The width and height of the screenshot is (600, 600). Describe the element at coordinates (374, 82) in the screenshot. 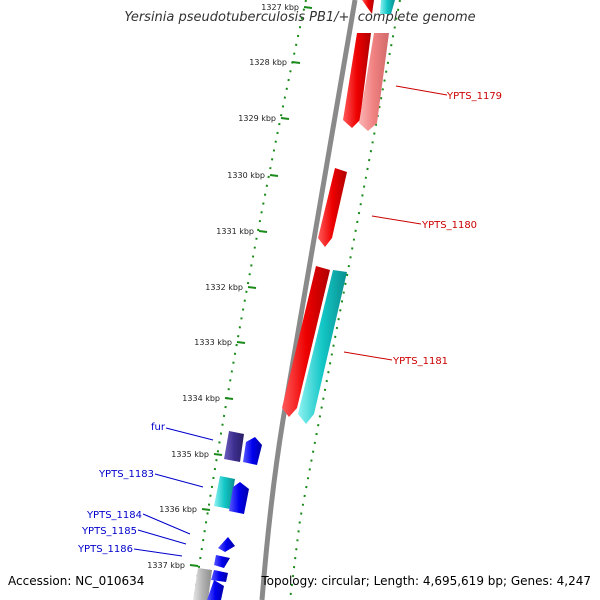

I see `gene-ypts-1179-b` at that location.